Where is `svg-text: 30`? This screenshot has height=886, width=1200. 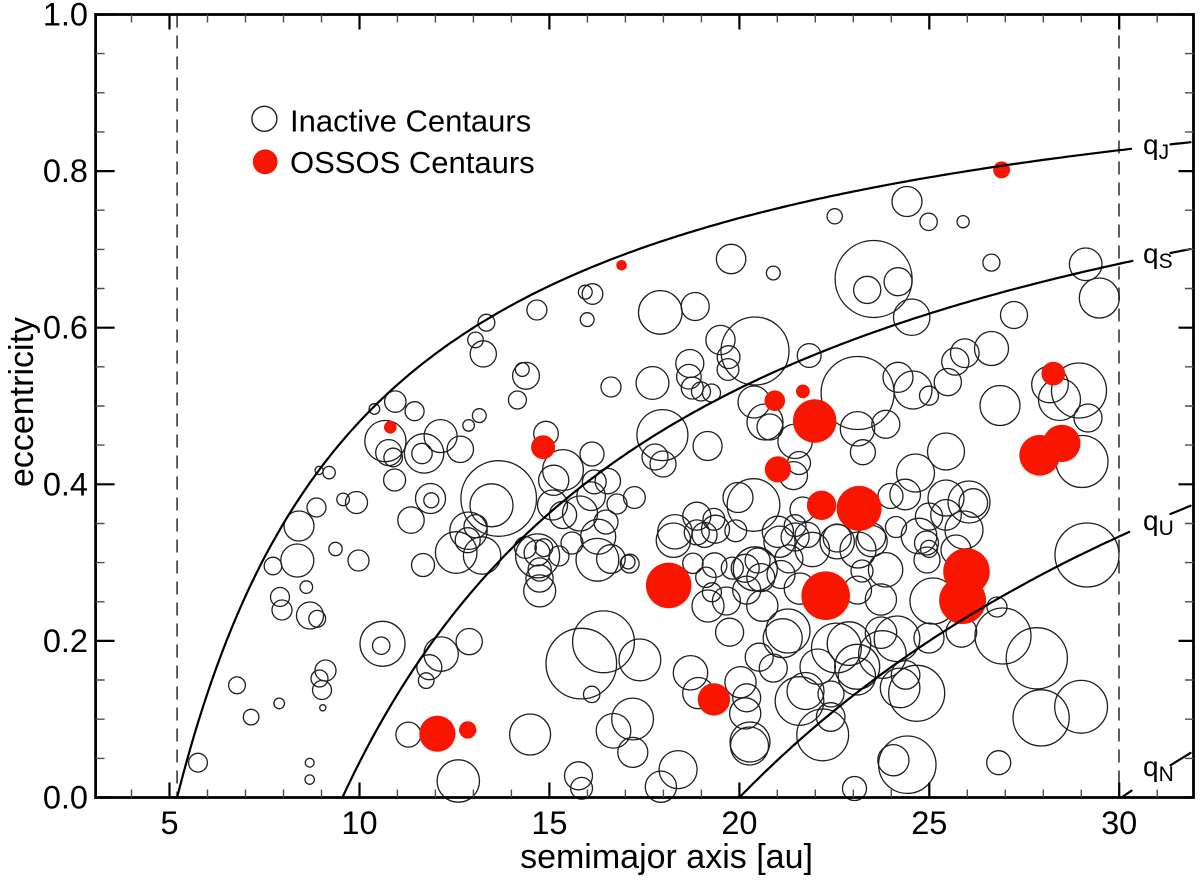 svg-text: 30 is located at coordinates (1119, 823).